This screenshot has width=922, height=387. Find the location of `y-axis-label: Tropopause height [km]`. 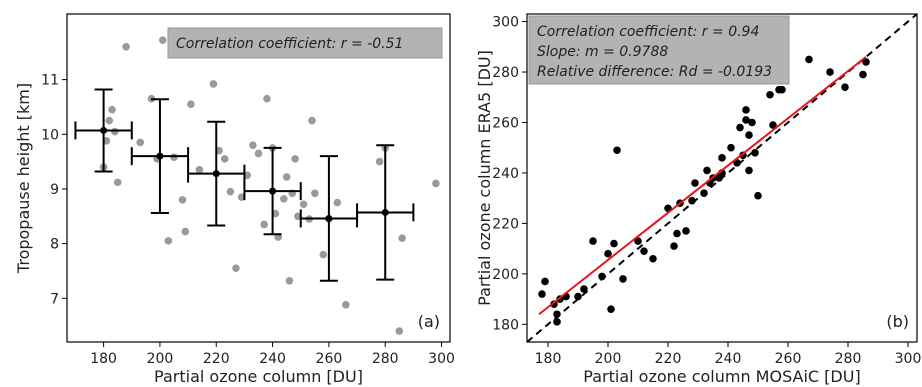

y-axis-label: Tropopause height [km] is located at coordinates (23, 178).